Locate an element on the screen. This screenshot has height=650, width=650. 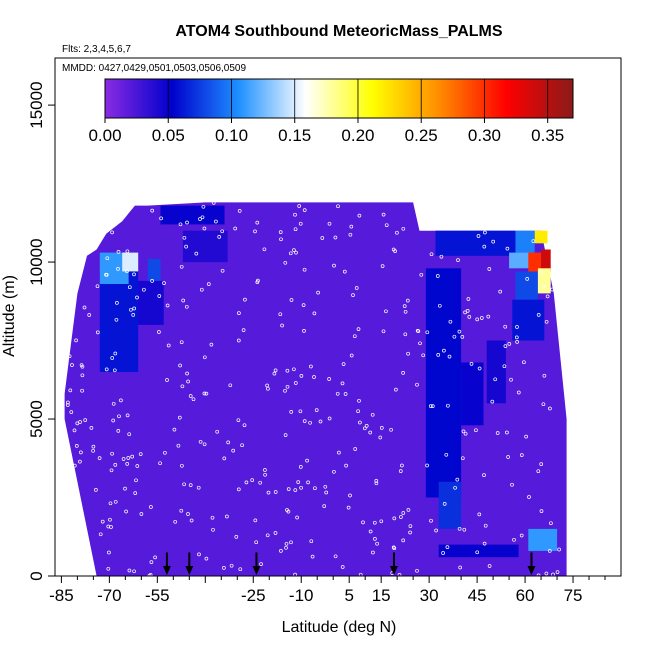
x-tick-label: 5 is located at coordinates (348, 595).